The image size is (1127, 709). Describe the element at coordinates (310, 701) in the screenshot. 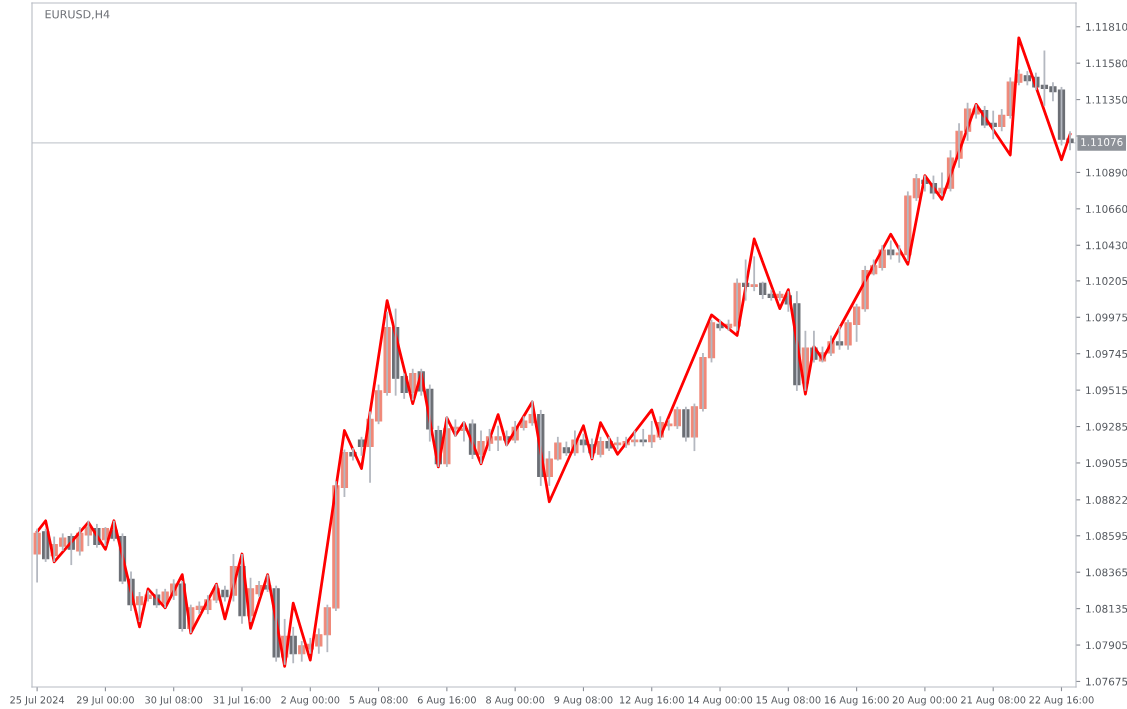

I see `x-tick-label: 2 Aug 00:00` at that location.